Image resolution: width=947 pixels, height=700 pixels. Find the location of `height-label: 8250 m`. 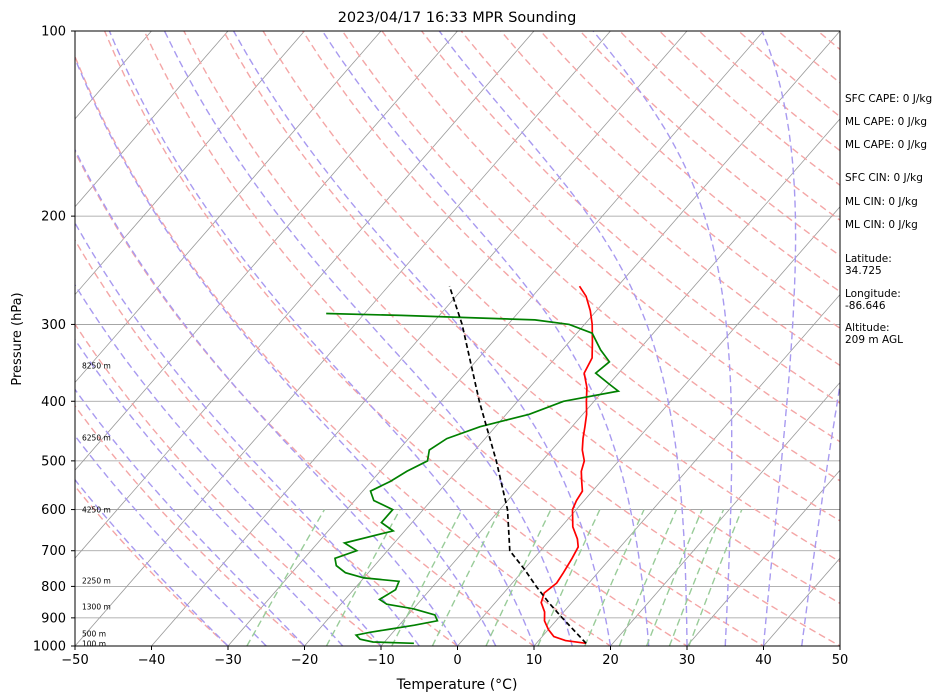

height-label: 8250 m is located at coordinates (96, 366).